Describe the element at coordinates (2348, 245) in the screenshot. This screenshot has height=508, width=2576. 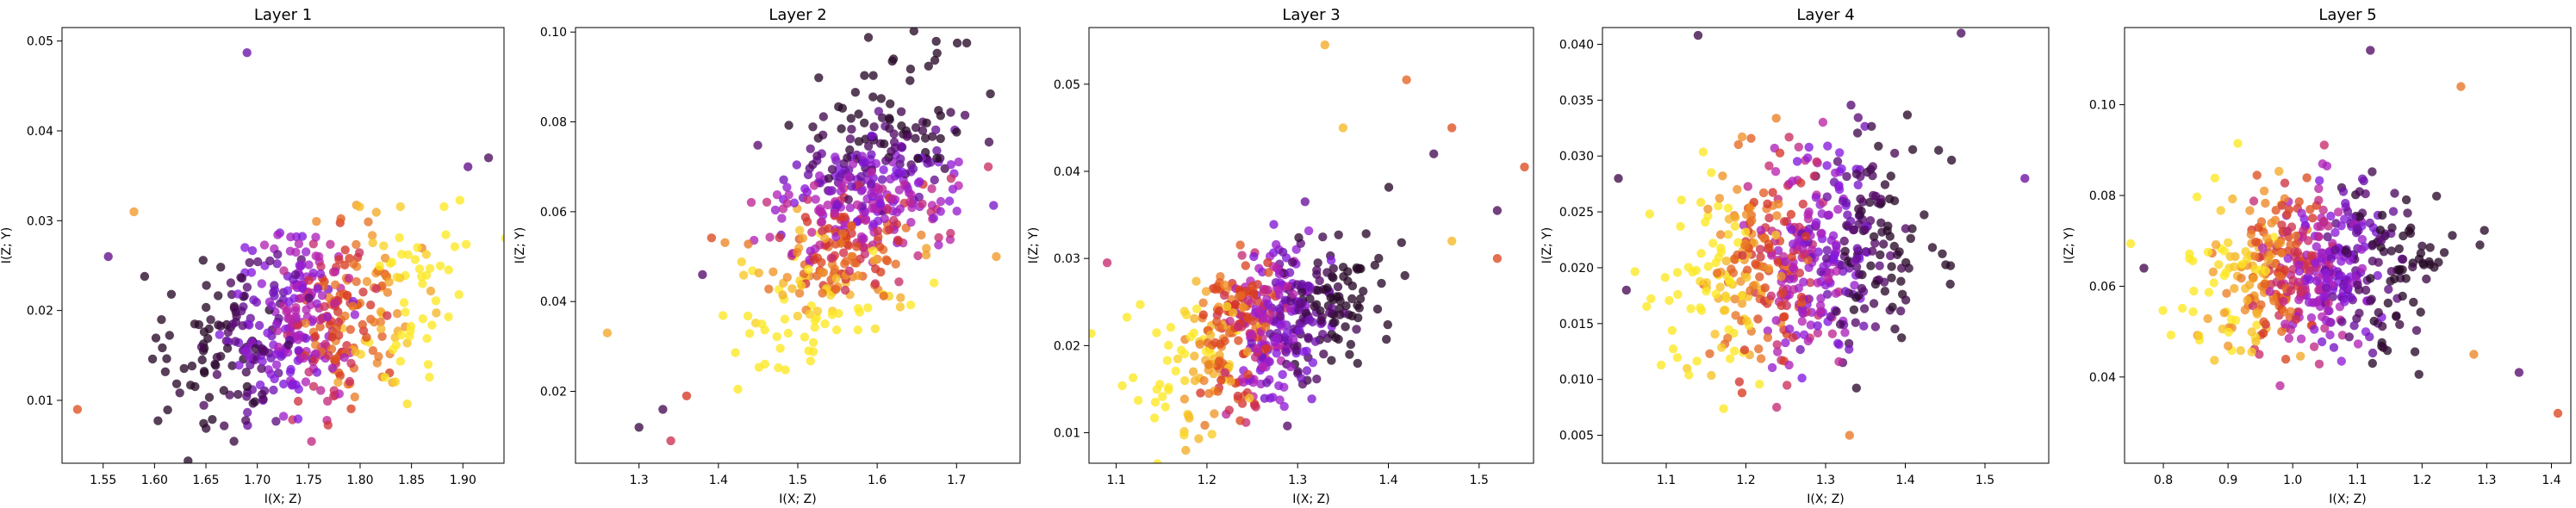
I see `plot-frame` at that location.